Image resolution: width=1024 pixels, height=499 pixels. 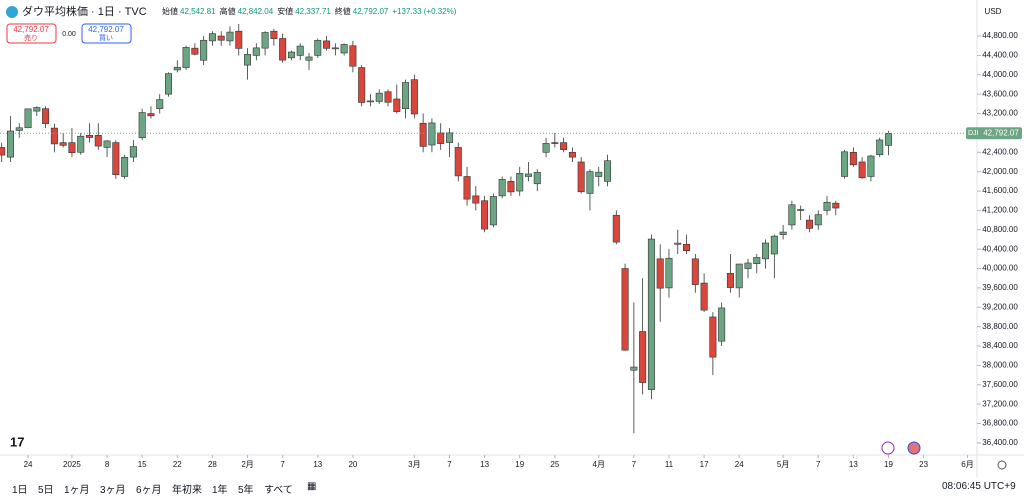 What do you see at coordinates (1000, 345) in the screenshot?
I see `y-tick-label: 38,400.00` at bounding box center [1000, 345].